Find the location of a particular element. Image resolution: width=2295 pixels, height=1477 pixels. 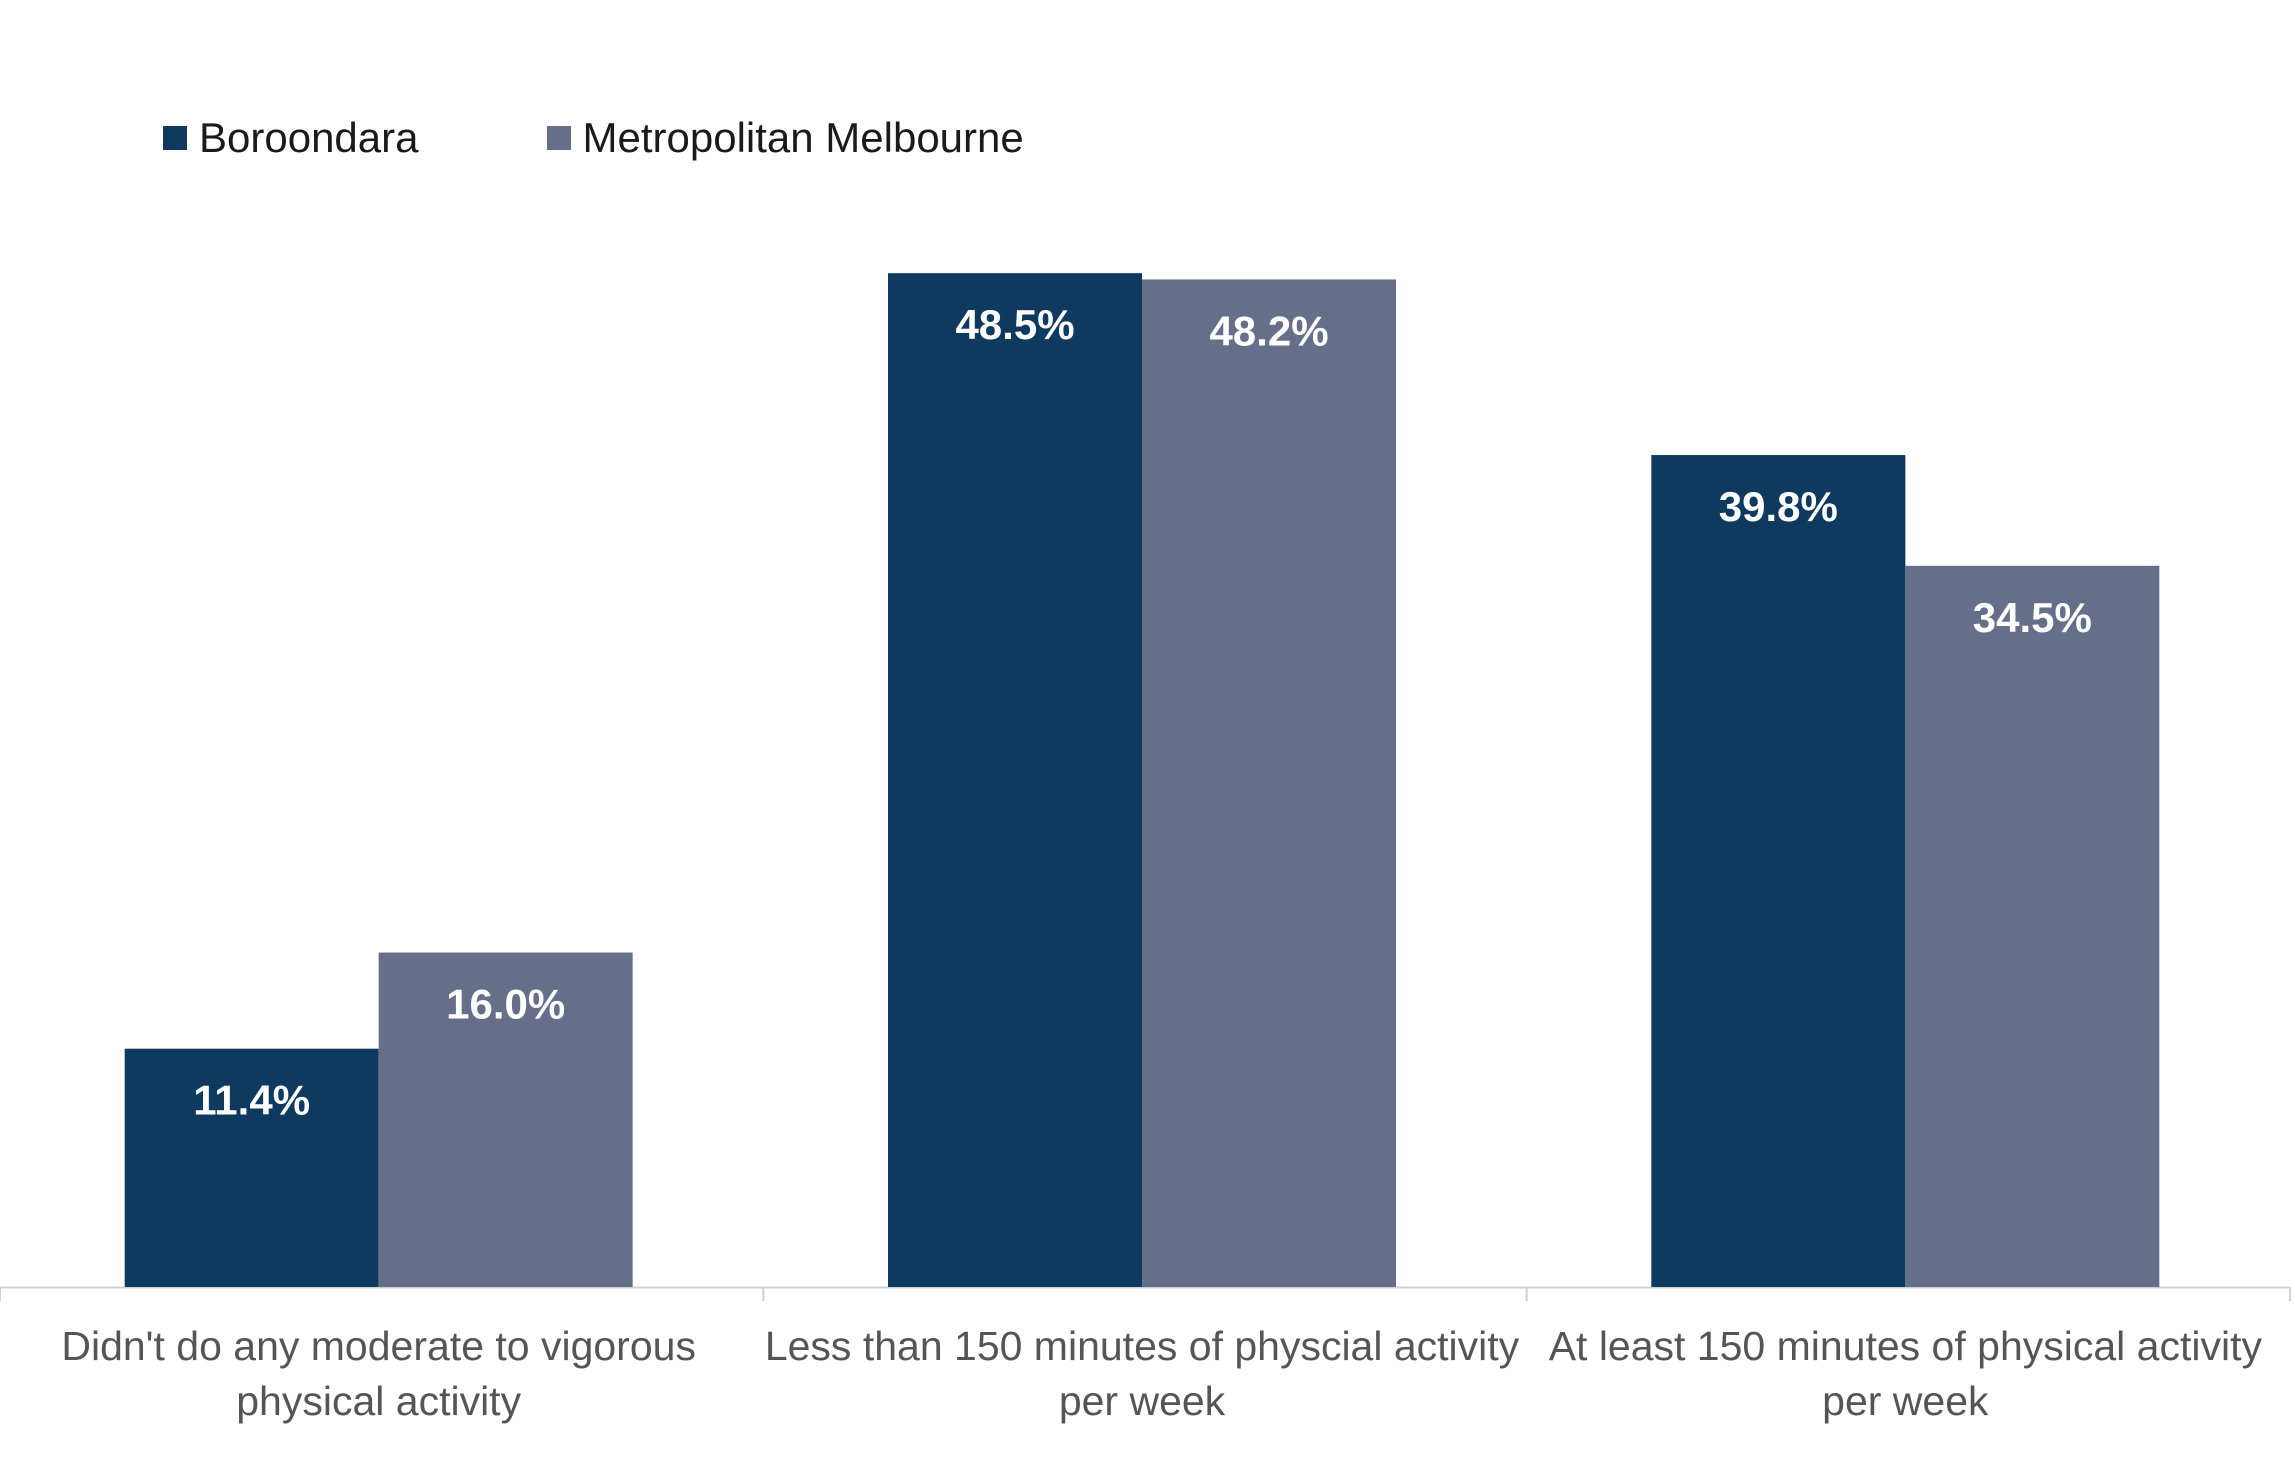

legend-swatch-metropolitan-melbourne is located at coordinates (558, 138).